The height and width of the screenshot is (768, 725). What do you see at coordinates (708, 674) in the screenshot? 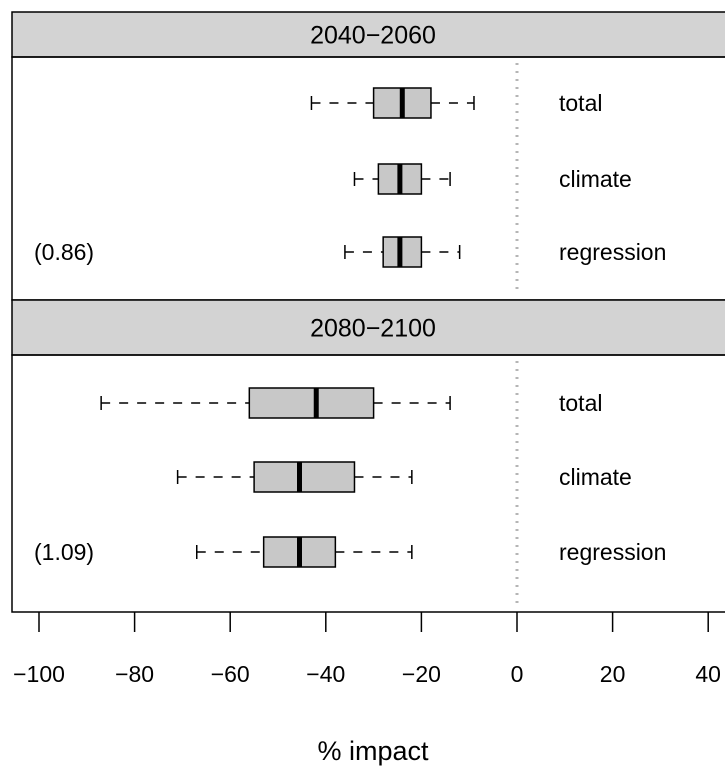
I see `x-tick-label: 40` at bounding box center [708, 674].